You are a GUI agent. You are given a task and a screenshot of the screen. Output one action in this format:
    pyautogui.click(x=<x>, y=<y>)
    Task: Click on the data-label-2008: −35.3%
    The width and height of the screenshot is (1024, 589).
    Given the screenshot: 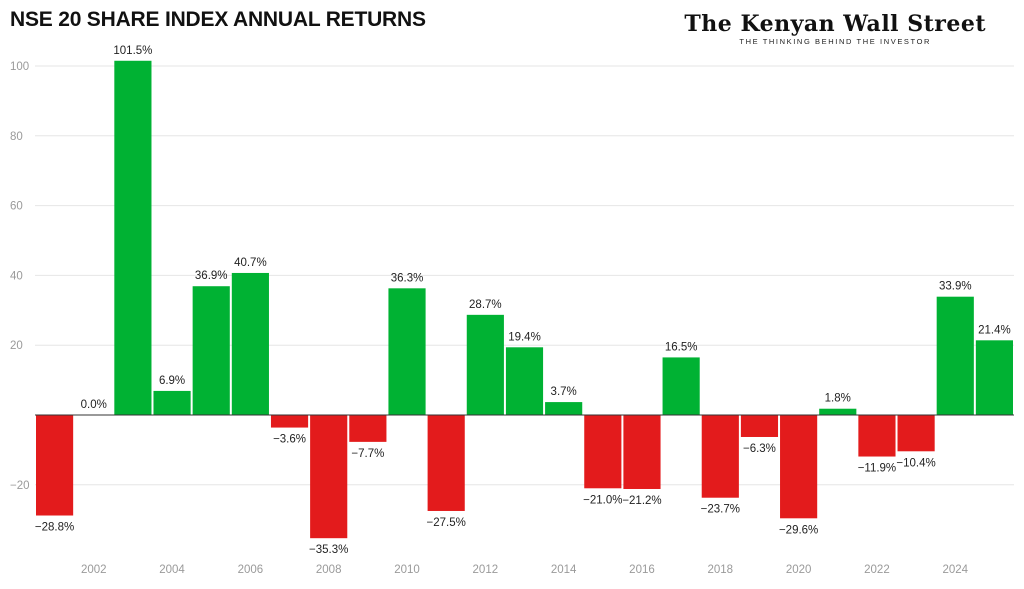 What is the action you would take?
    pyautogui.click(x=328, y=550)
    